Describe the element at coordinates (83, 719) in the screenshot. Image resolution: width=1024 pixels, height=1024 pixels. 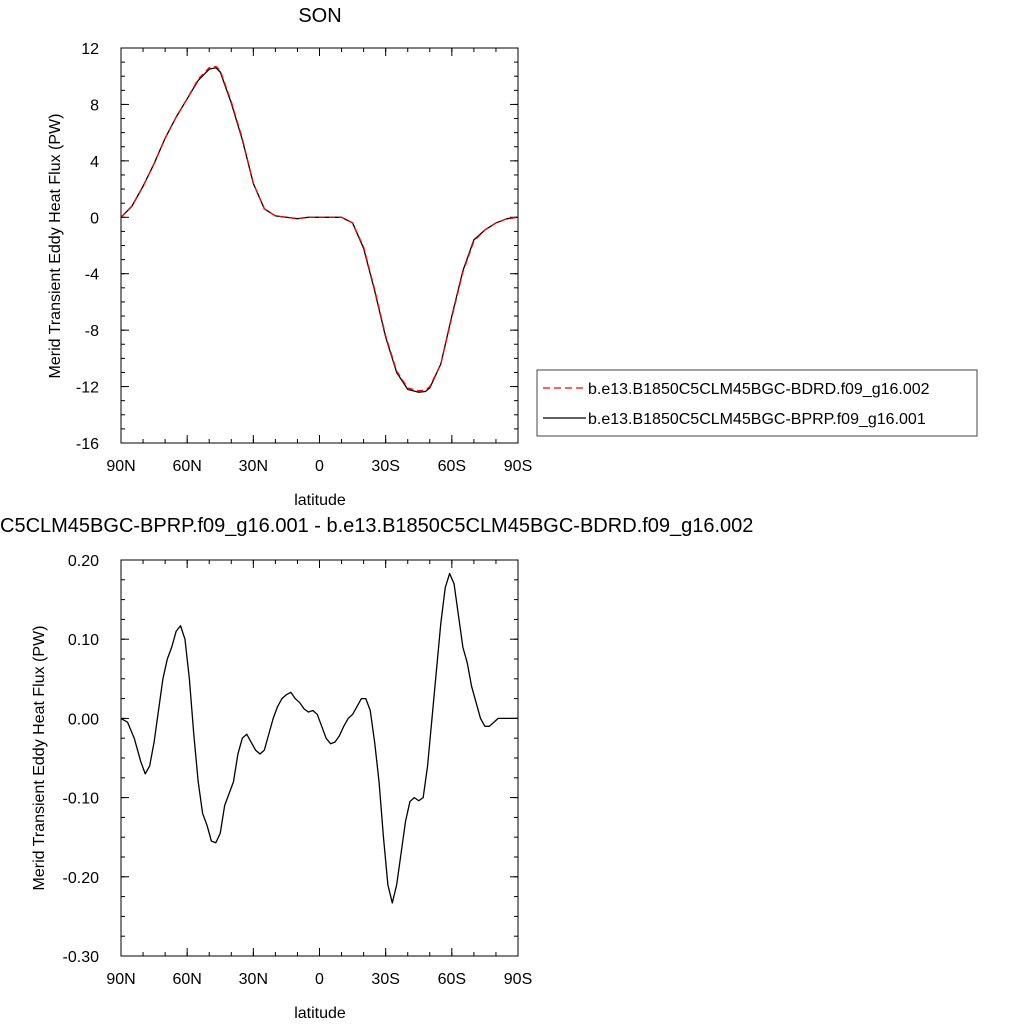
I see `ytick-label: 0.00` at that location.